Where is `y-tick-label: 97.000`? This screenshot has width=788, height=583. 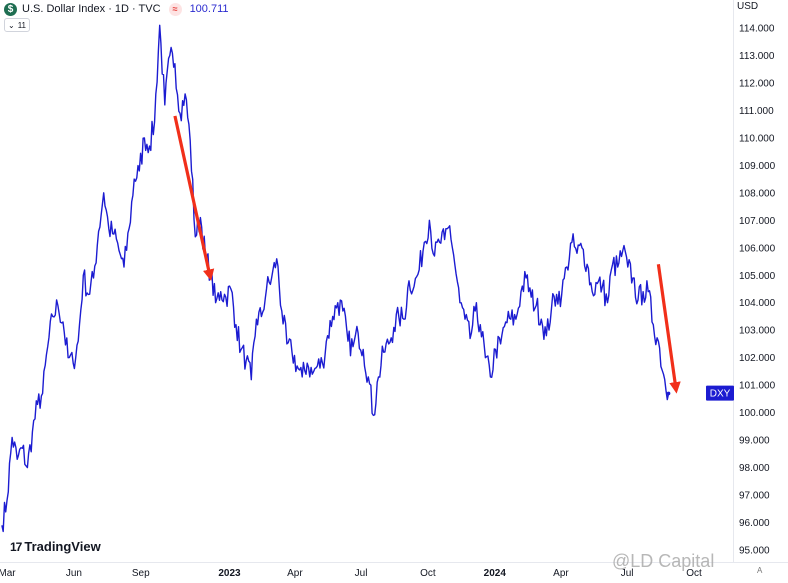 y-tick-label: 97.000 is located at coordinates (754, 496).